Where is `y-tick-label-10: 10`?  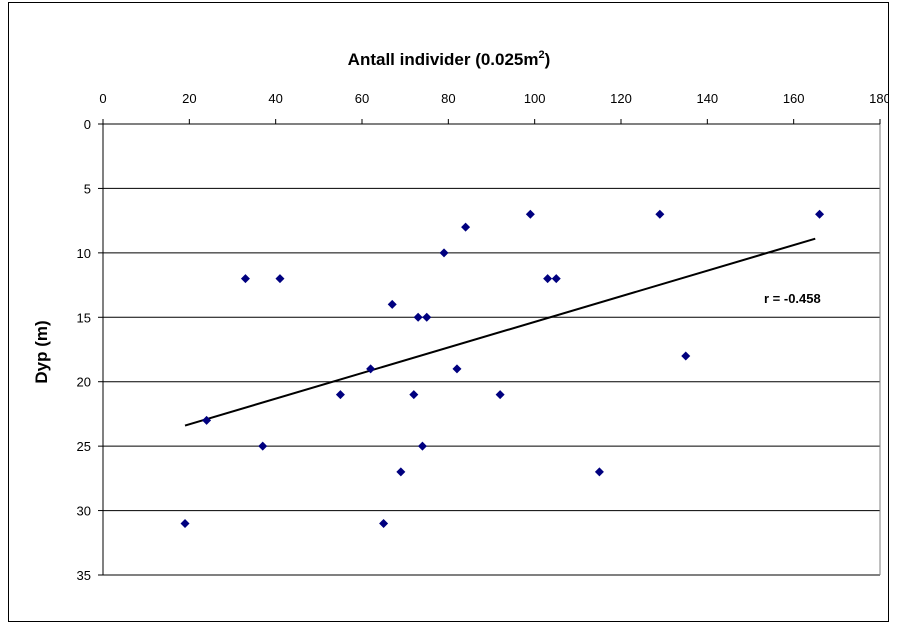
y-tick-label-10: 10 is located at coordinates (84, 253).